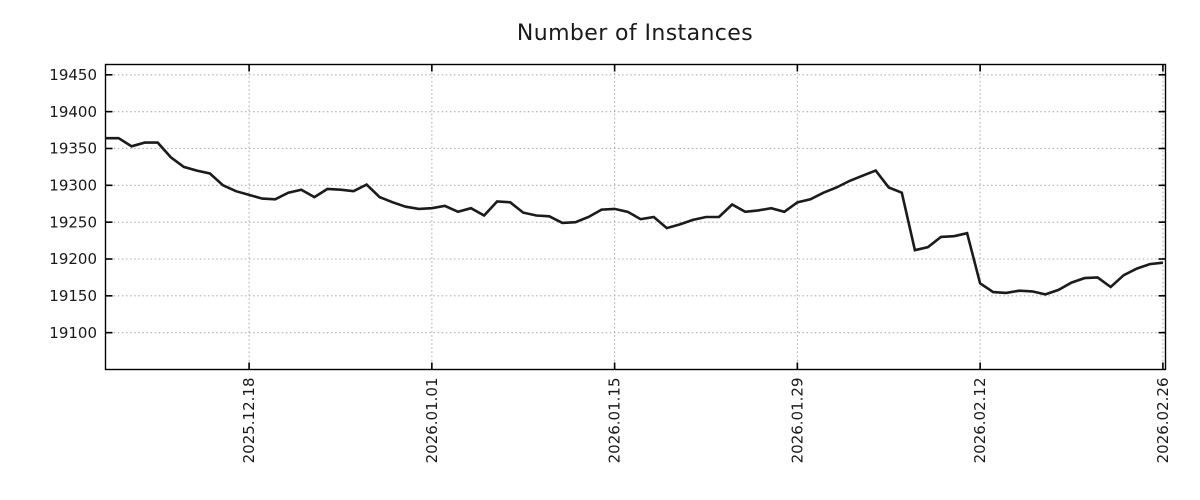  What do you see at coordinates (249, 421) in the screenshot?
I see `x-tick-label: 2025.12.18` at bounding box center [249, 421].